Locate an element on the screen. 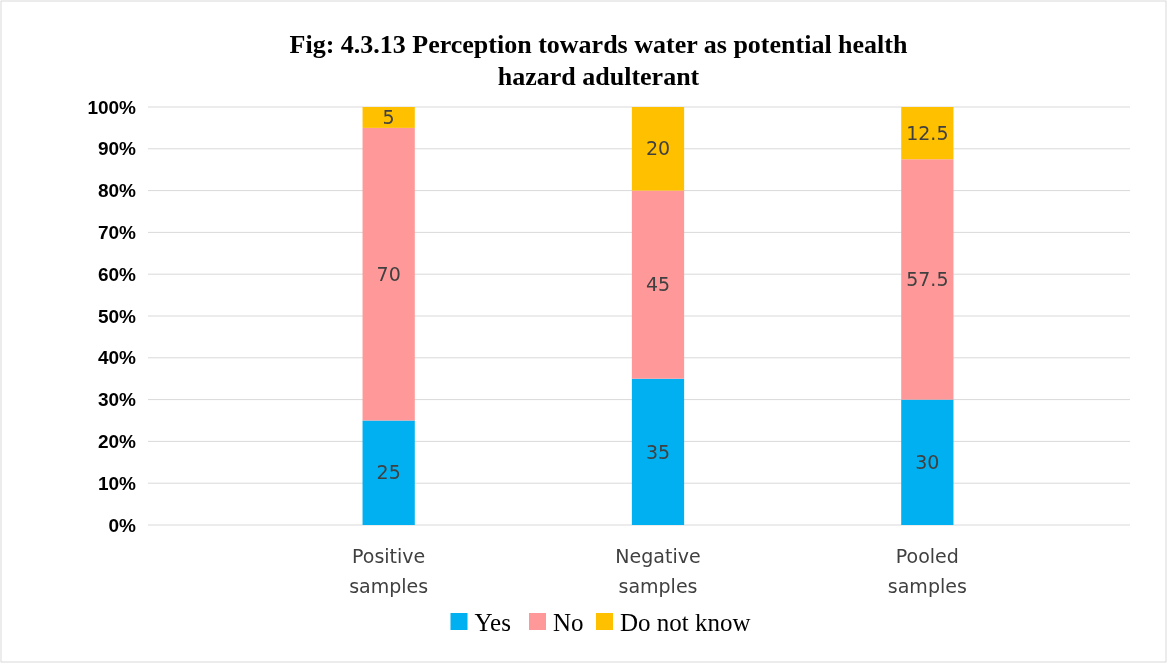 The height and width of the screenshot is (663, 1167). y-tick-label: 60% is located at coordinates (117, 274).